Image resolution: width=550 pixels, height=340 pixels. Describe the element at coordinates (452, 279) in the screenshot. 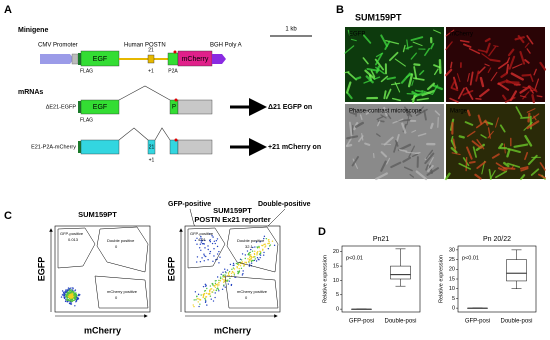

I see `y-tick-label: 15` at that location.